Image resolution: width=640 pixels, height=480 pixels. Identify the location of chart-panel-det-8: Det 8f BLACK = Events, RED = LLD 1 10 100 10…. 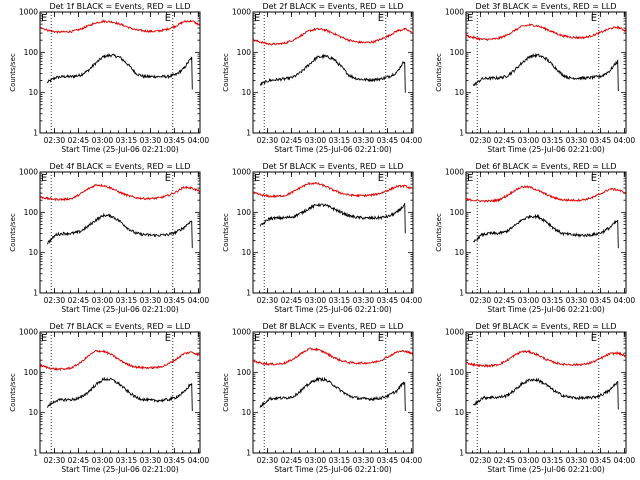
(322, 398).